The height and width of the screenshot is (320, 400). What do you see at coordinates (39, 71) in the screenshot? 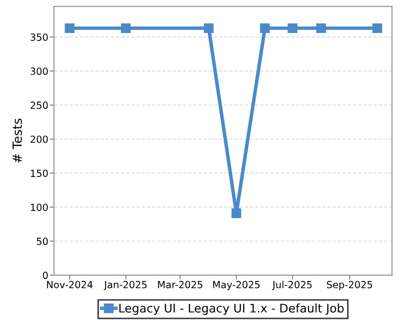
I see `y-tick-label: 300` at bounding box center [39, 71].